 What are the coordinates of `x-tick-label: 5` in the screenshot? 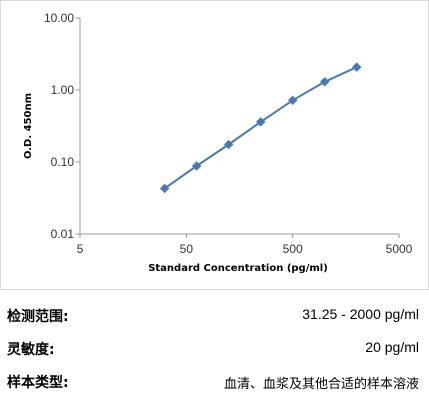 It's located at (80, 249).